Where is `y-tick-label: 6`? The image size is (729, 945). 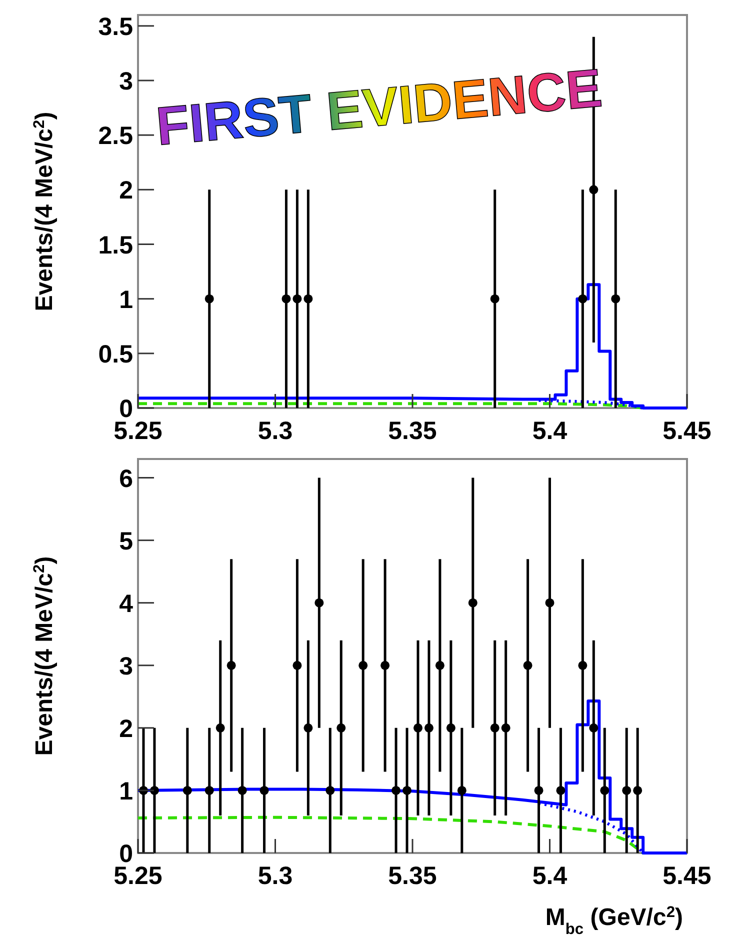 y-tick-label: 6 is located at coordinates (126, 478).